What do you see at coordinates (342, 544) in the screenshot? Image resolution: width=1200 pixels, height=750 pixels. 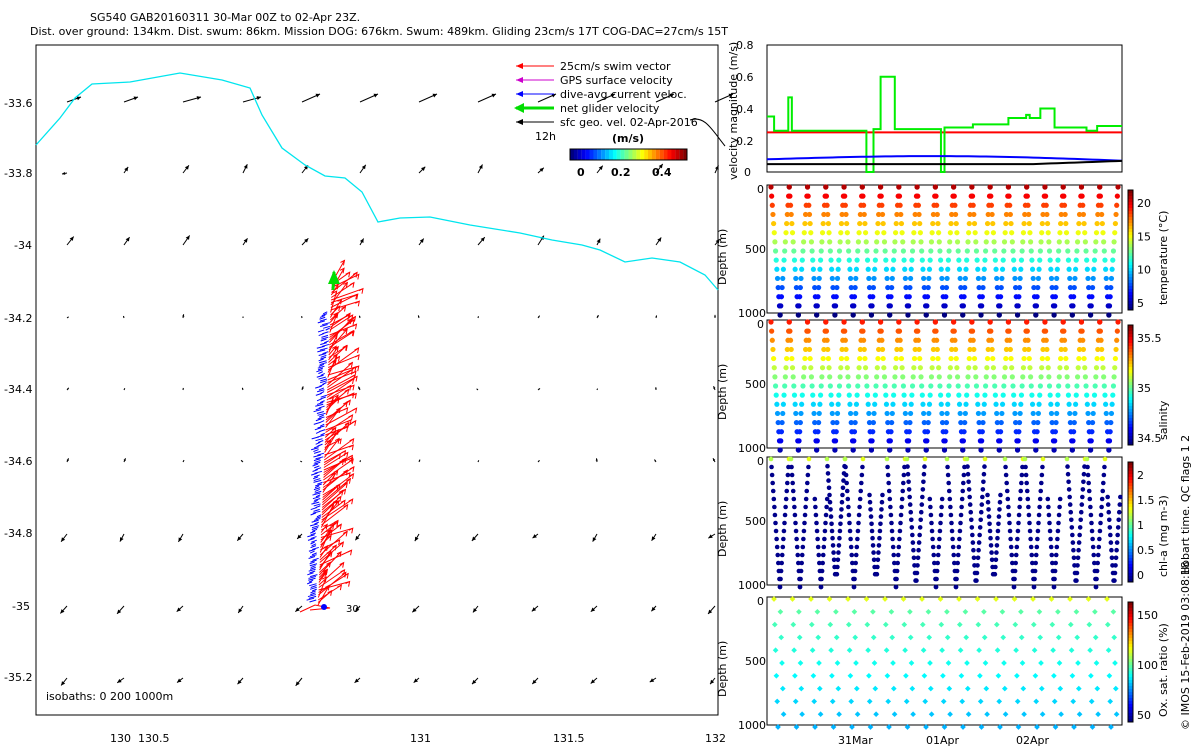 I see `swim-vector-head` at bounding box center [342, 544].